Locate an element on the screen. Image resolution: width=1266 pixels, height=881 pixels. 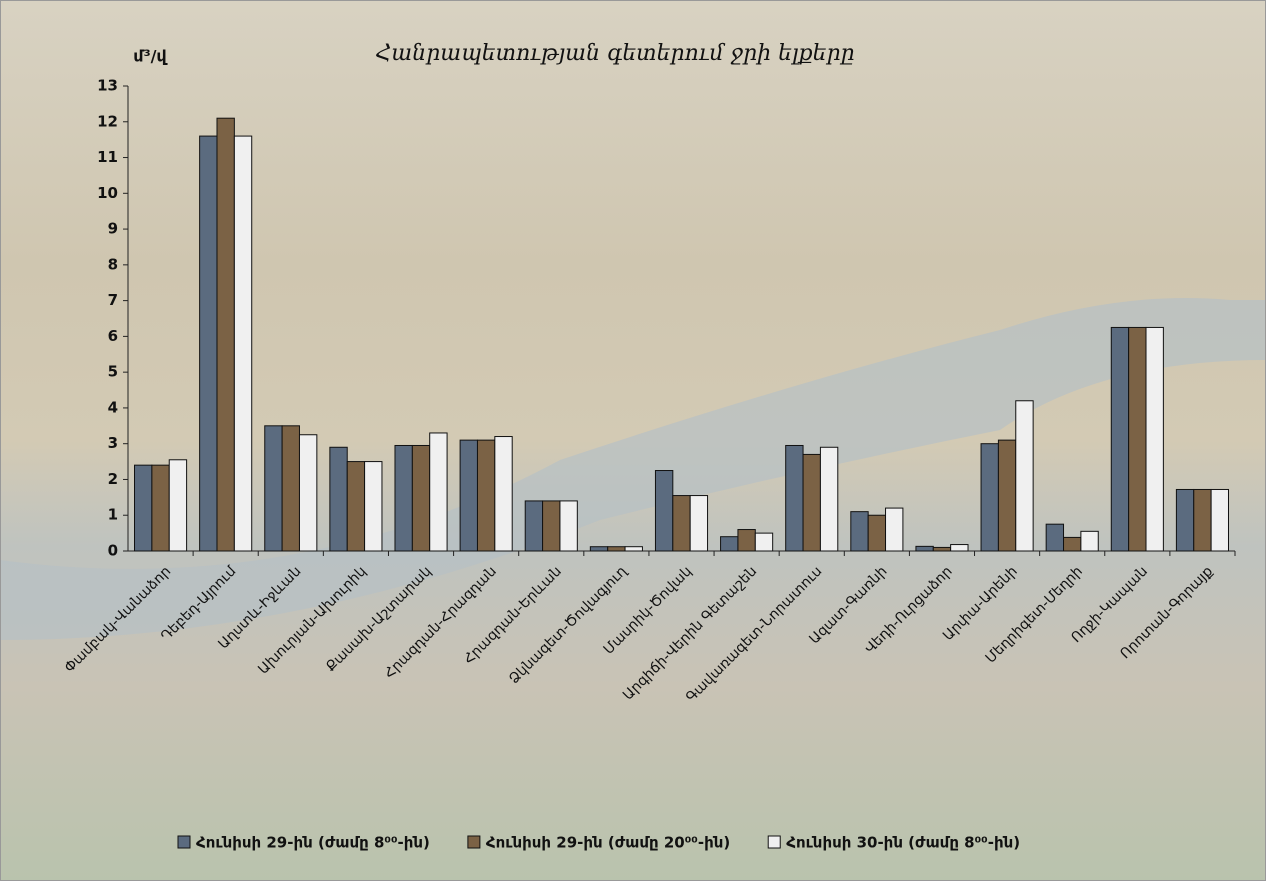
y-tick-label: 10 is located at coordinates (107, 193).